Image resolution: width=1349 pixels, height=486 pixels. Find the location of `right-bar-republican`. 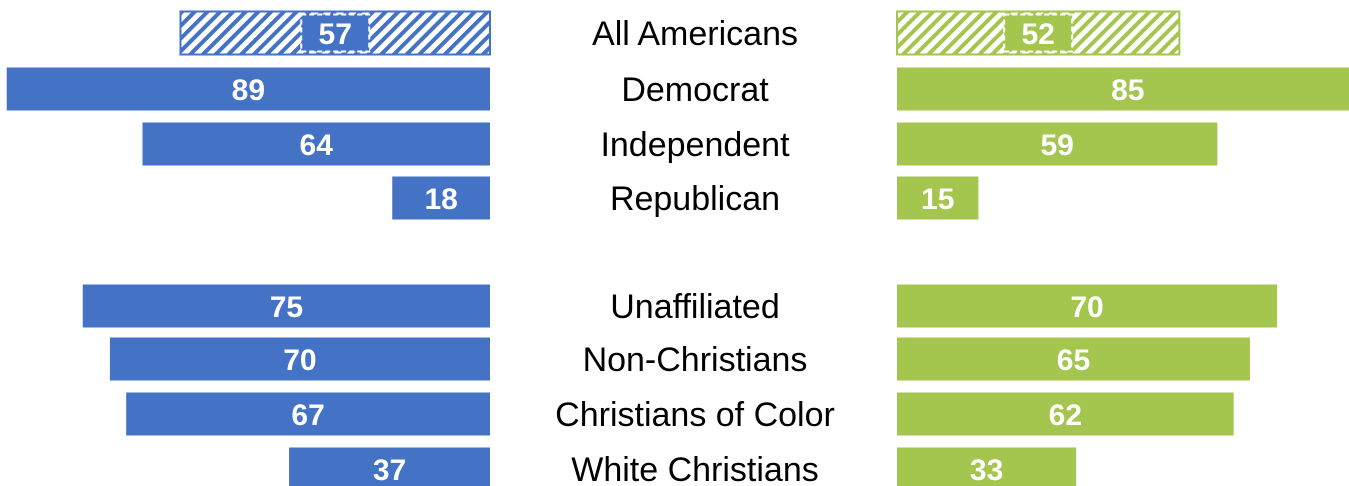

right-bar-republican is located at coordinates (938, 198).